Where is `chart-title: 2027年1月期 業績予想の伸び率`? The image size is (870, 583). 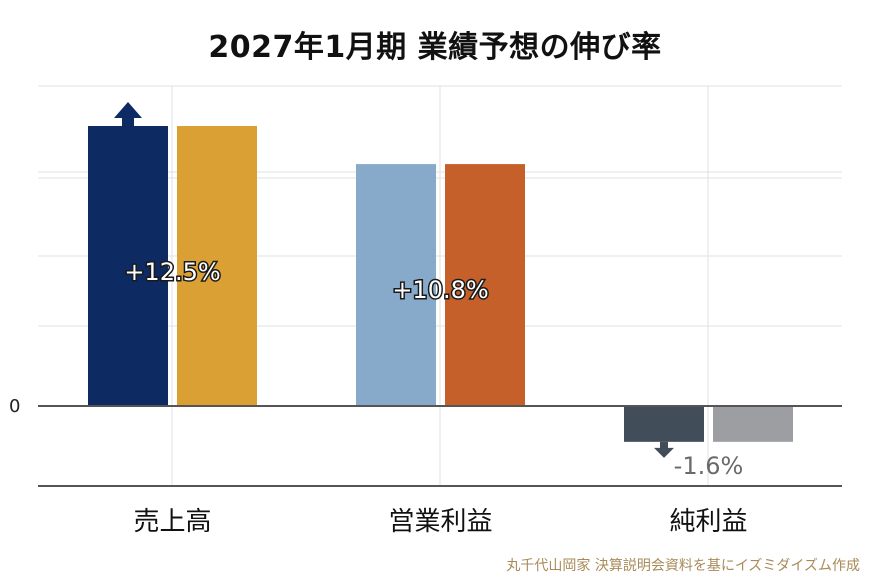 chart-title: 2027年1月期 業績予想の伸び率 is located at coordinates (435, 47).